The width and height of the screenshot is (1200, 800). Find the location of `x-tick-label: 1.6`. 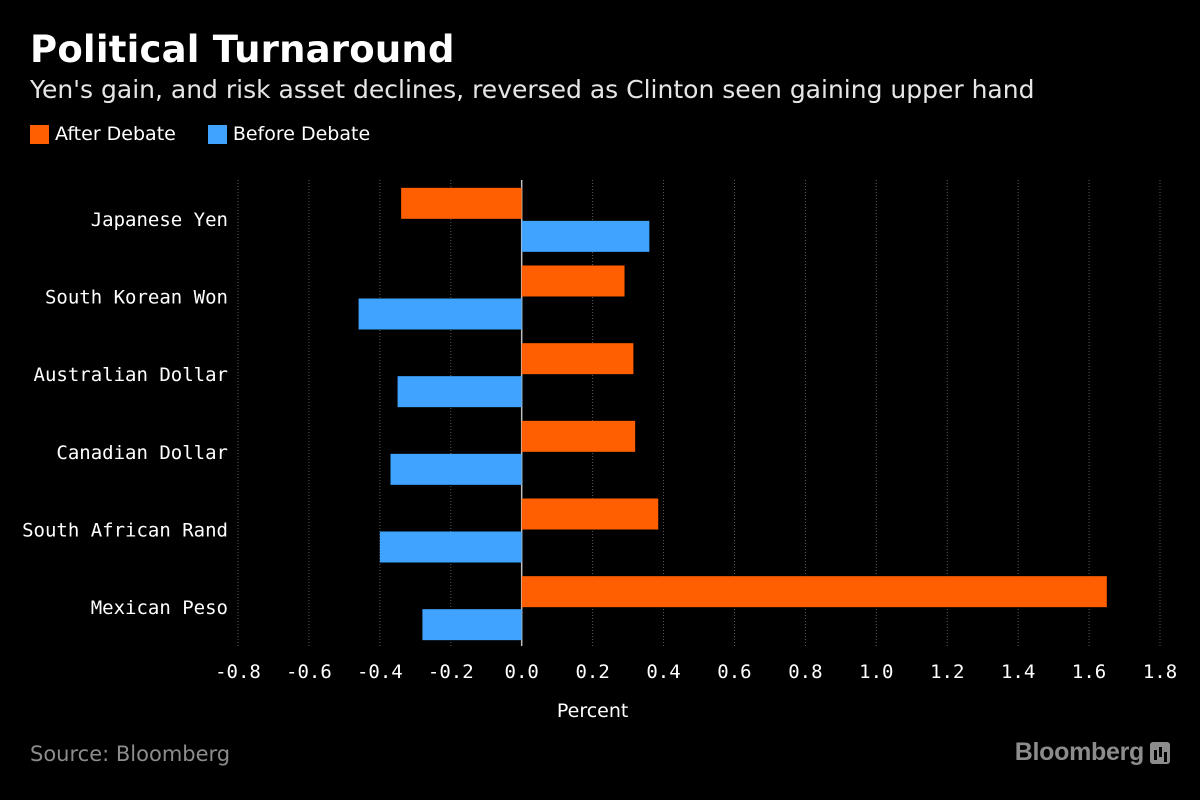

x-tick-label: 1.6 is located at coordinates (1089, 672).